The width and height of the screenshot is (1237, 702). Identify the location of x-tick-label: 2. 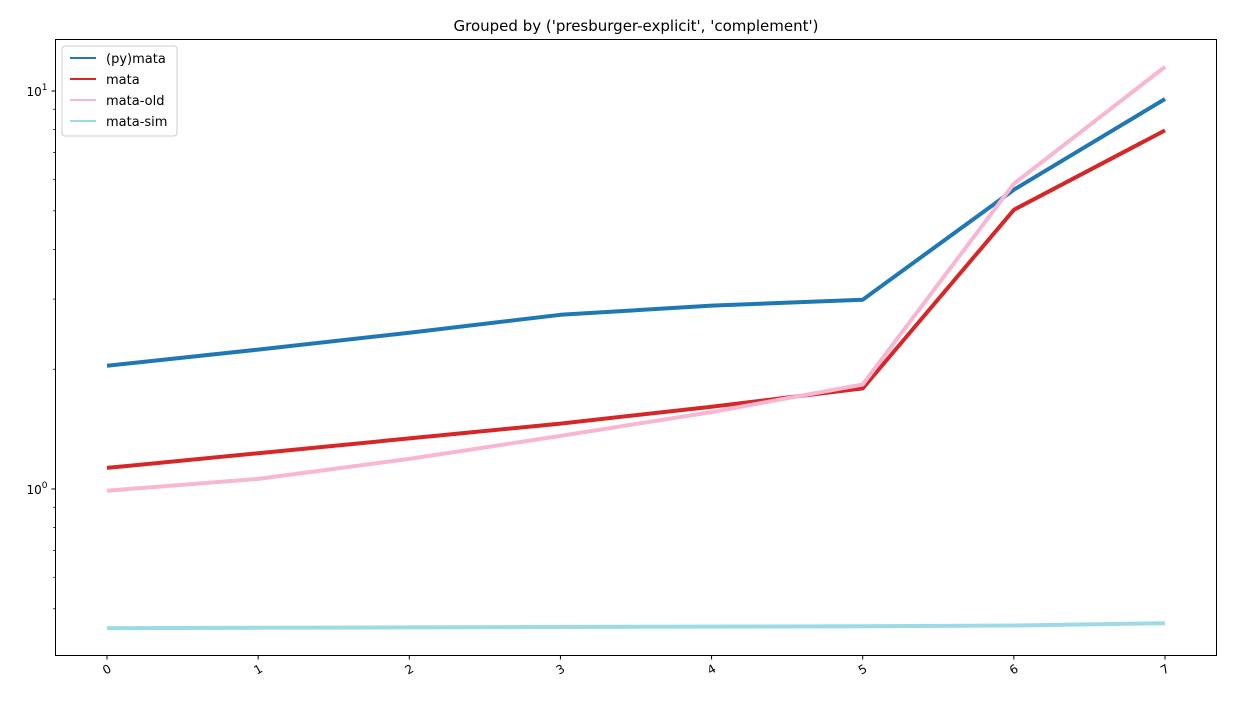
(409, 670).